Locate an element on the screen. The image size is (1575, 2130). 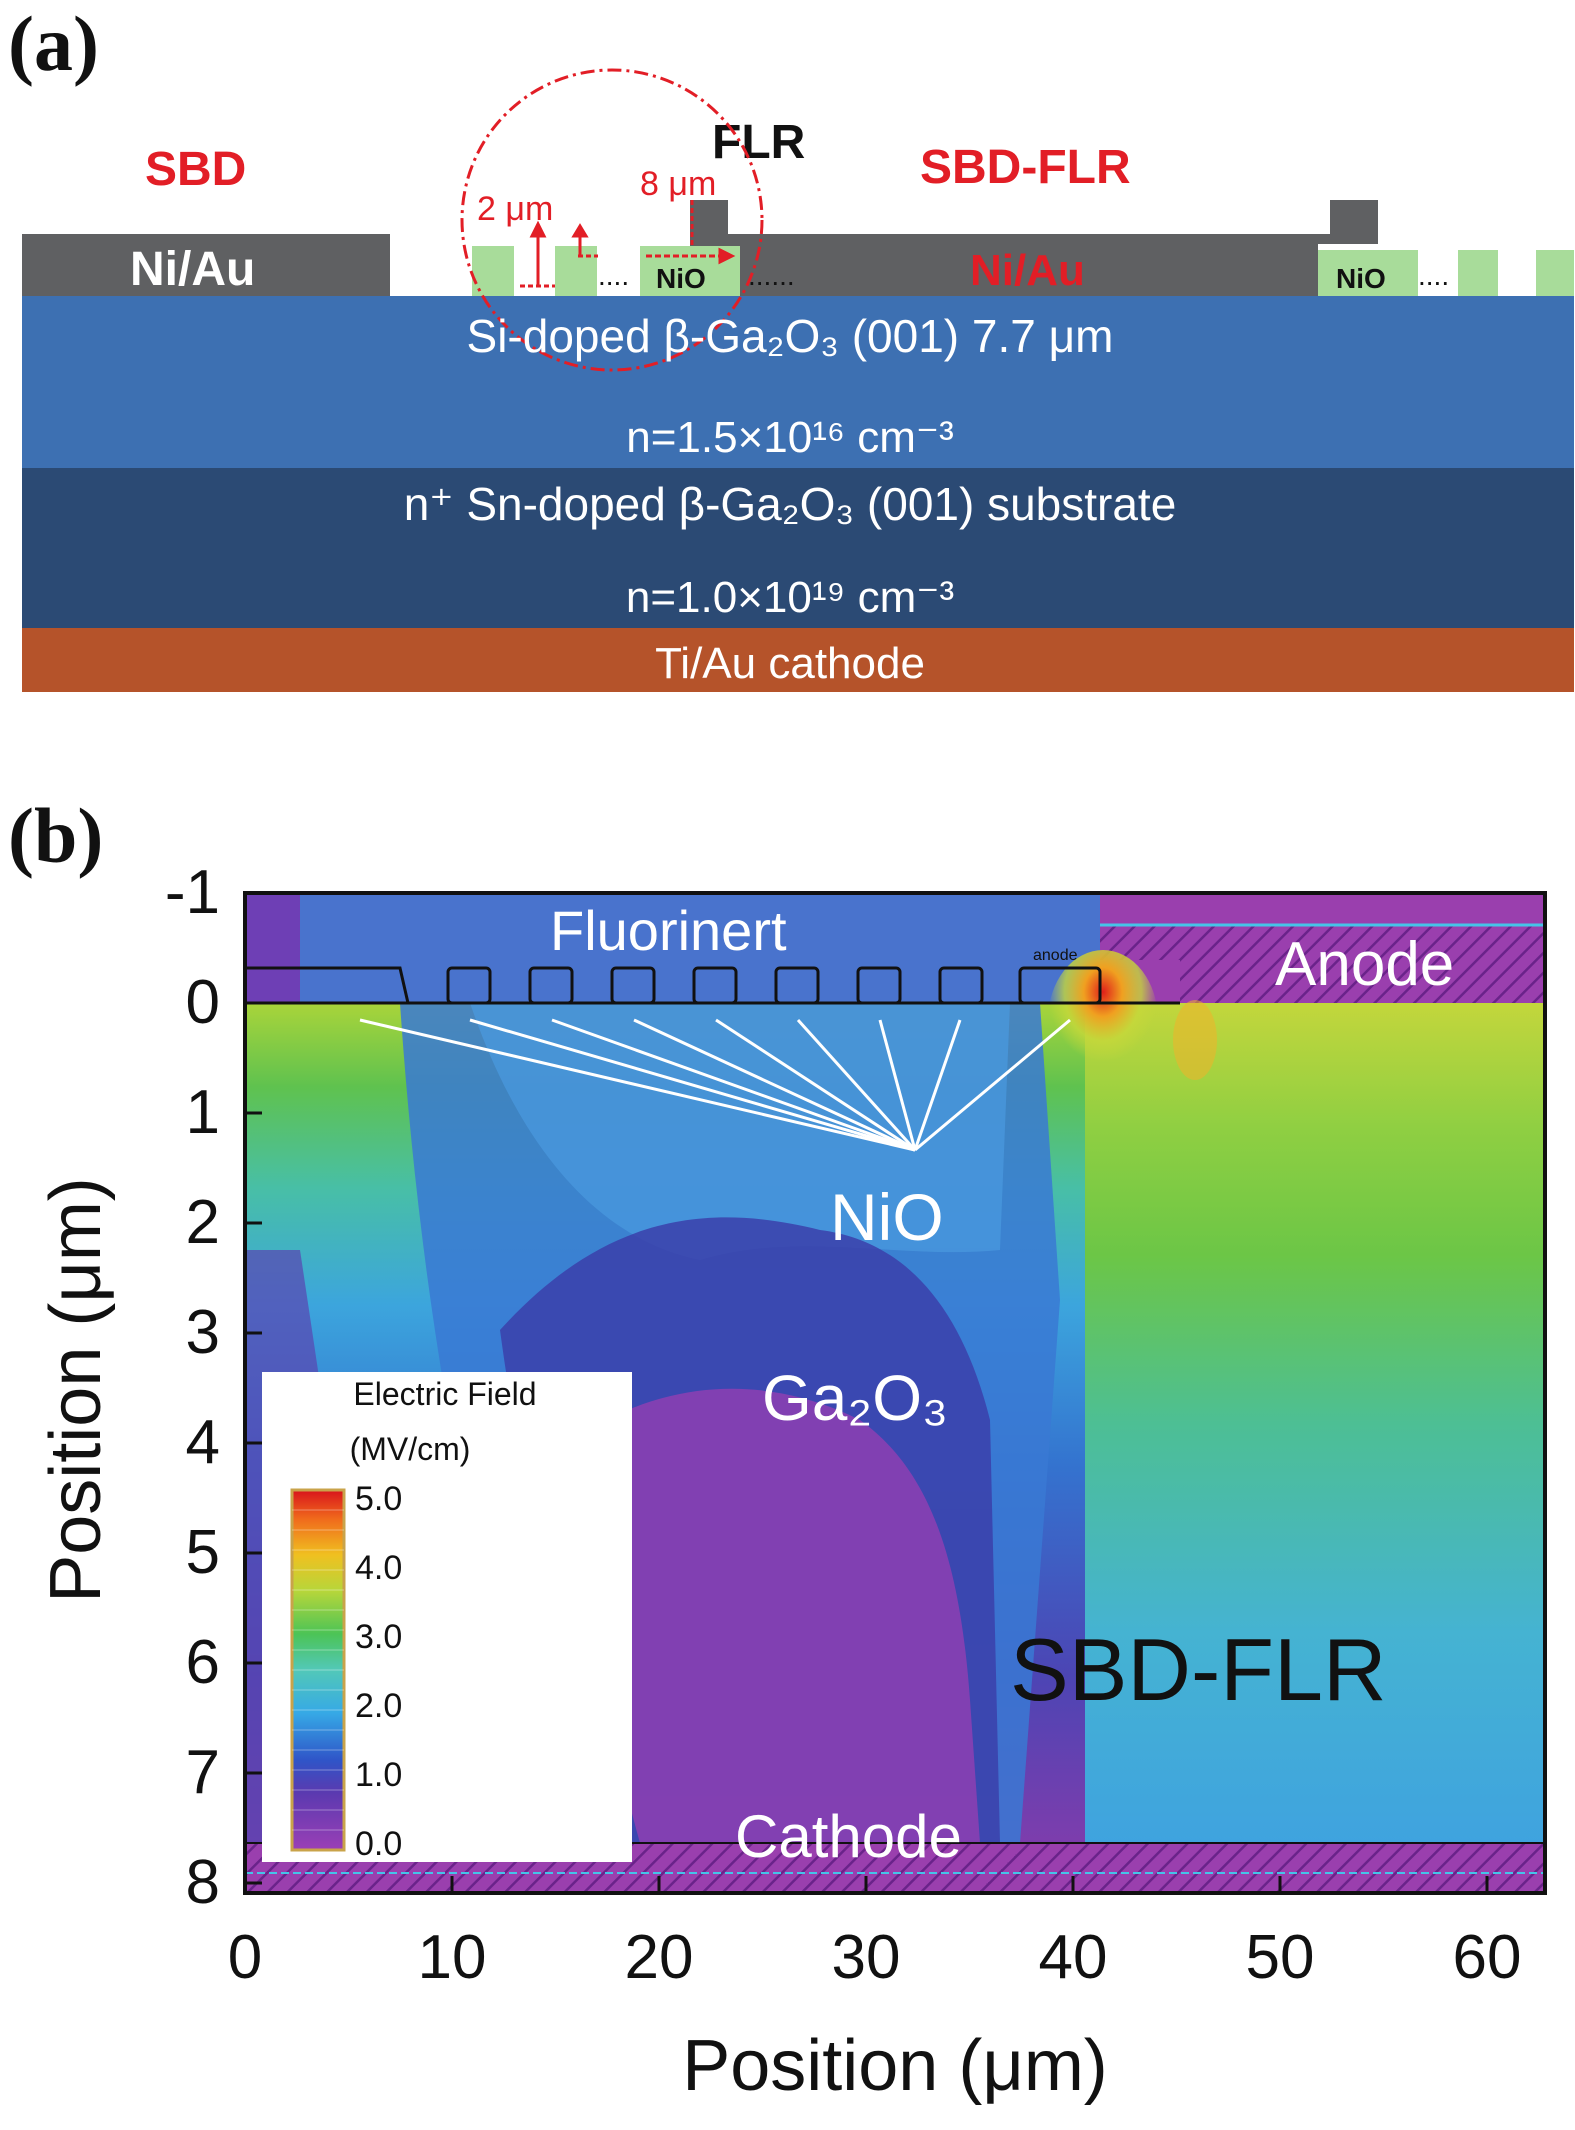
x-tick-label: 20 is located at coordinates (659, 1957).